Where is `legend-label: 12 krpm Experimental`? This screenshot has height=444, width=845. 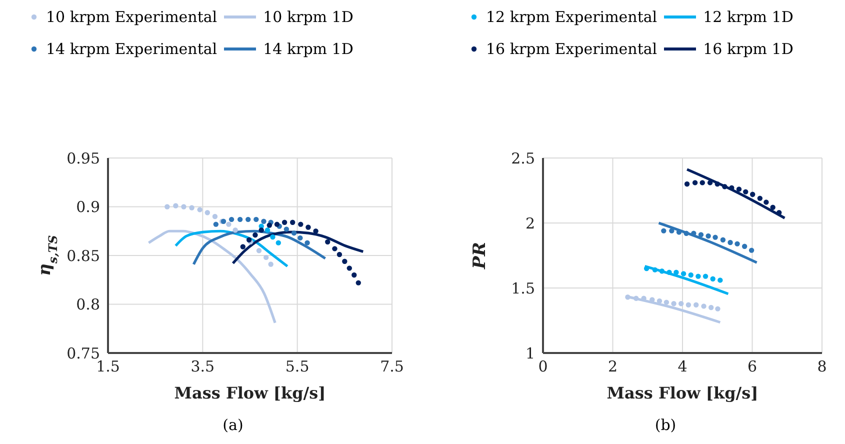 legend-label: 12 krpm Experimental is located at coordinates (572, 17).